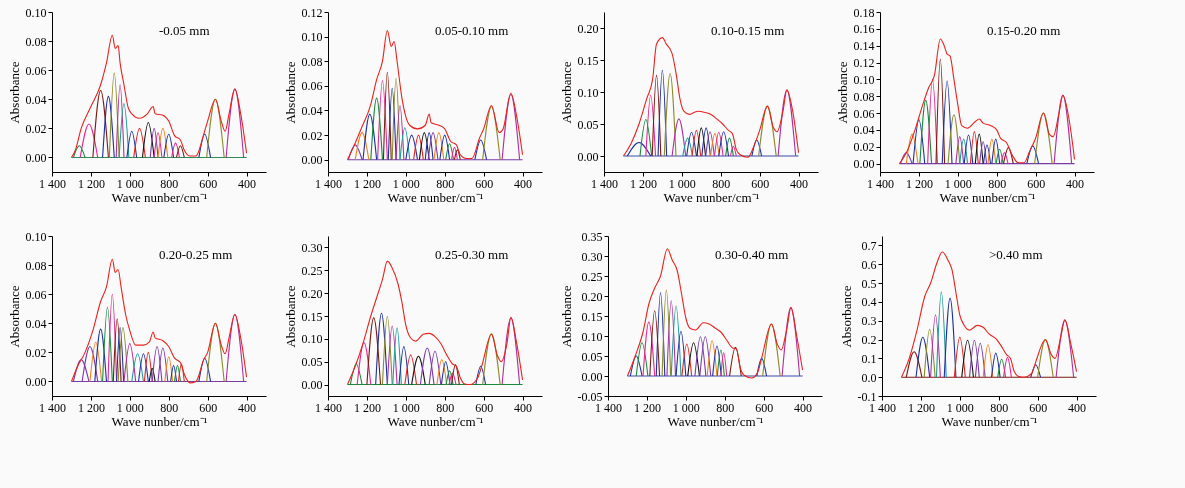  I want to click on y-tick-label: 0.2, so click(869, 340).